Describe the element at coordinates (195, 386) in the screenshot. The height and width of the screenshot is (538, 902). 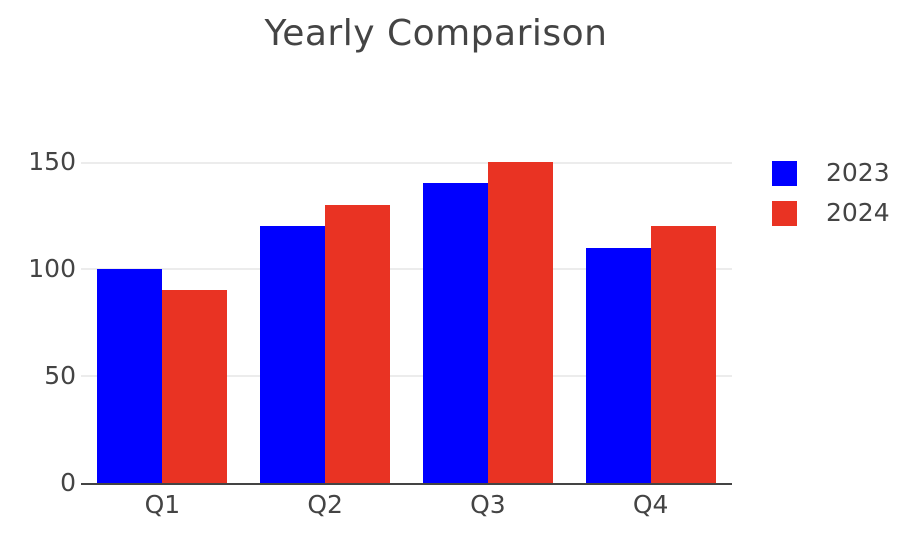
I see `bar-2024-q1` at that location.